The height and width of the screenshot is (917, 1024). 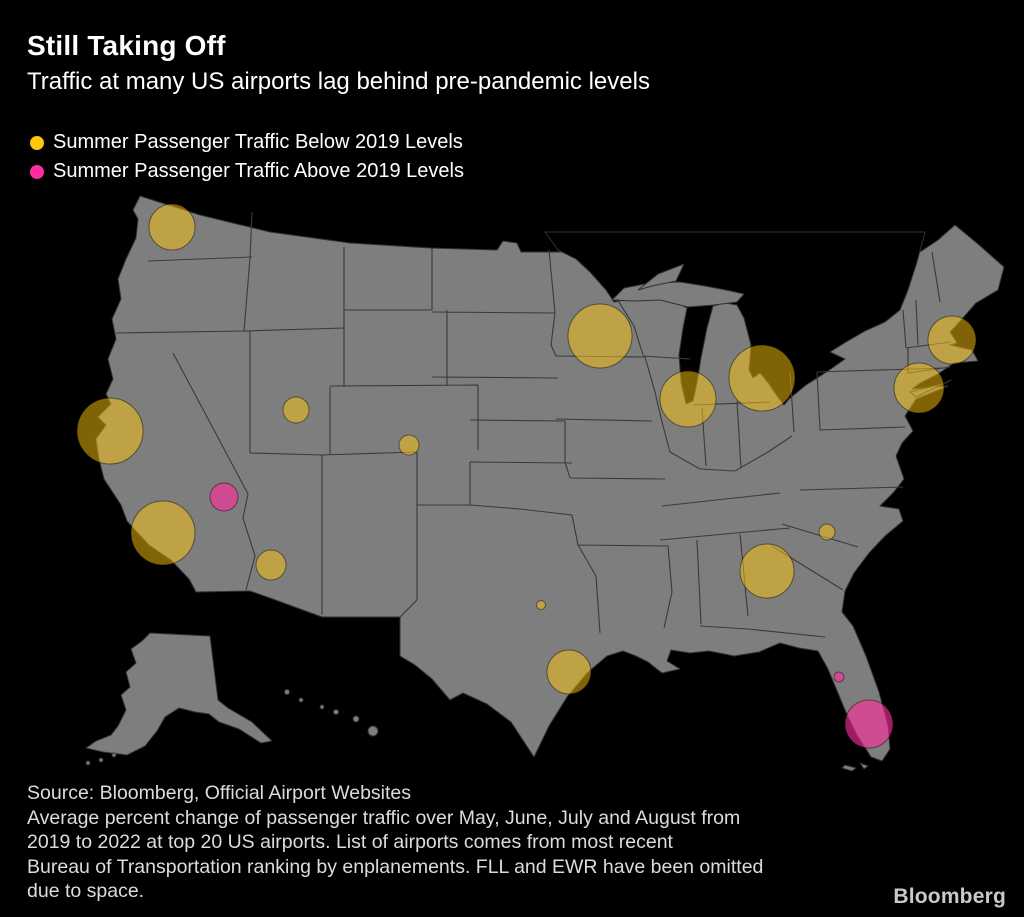 What do you see at coordinates (37, 171) in the screenshot?
I see `legend-dot-above-icon` at bounding box center [37, 171].